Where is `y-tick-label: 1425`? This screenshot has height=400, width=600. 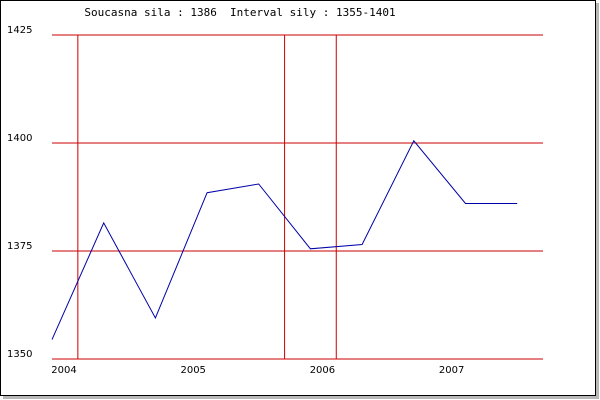
y-tick-label: 1425 is located at coordinates (19, 30).